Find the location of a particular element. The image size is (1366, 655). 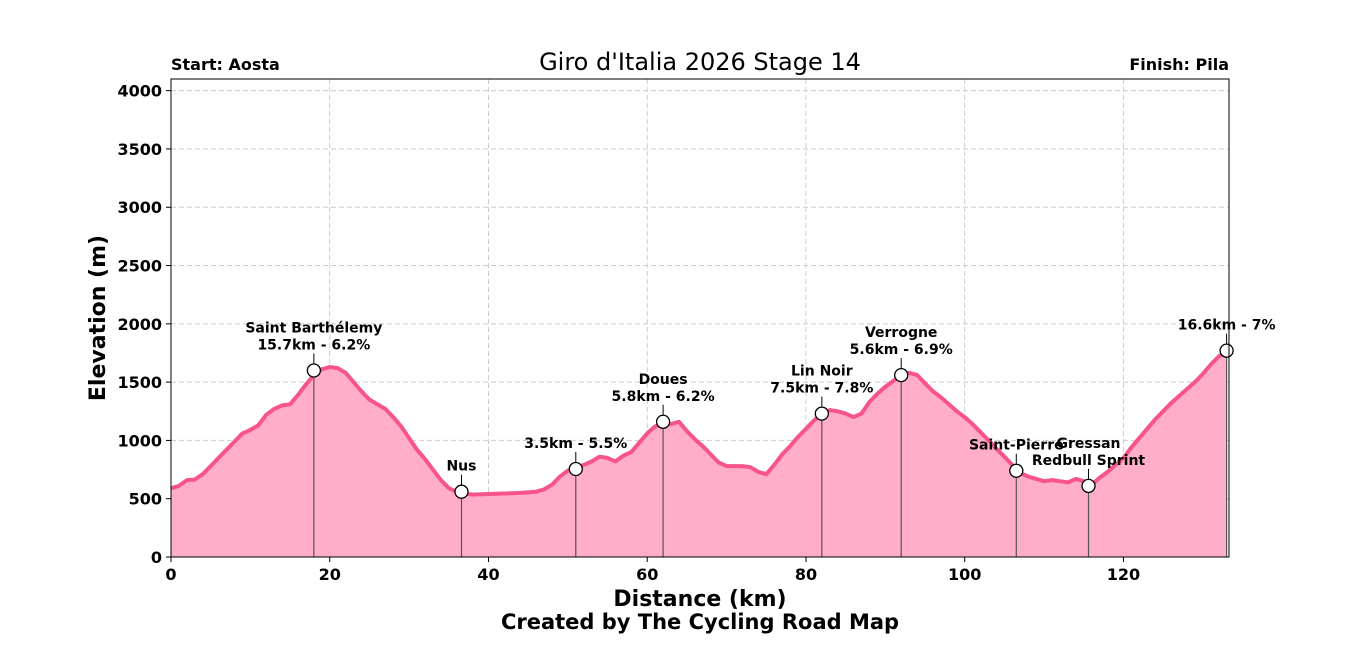

y-tick-label: 4000 is located at coordinates (139, 91).